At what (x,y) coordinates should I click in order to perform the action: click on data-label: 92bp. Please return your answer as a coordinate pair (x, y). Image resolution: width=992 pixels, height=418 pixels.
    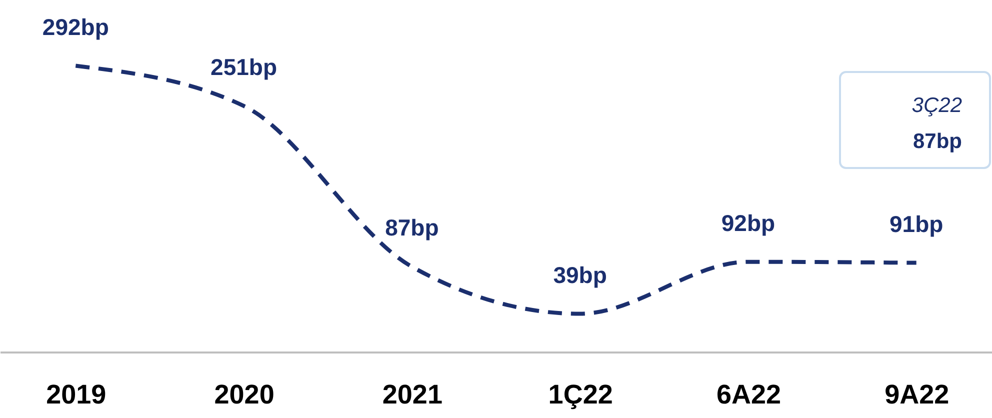
    Looking at the image, I should click on (748, 223).